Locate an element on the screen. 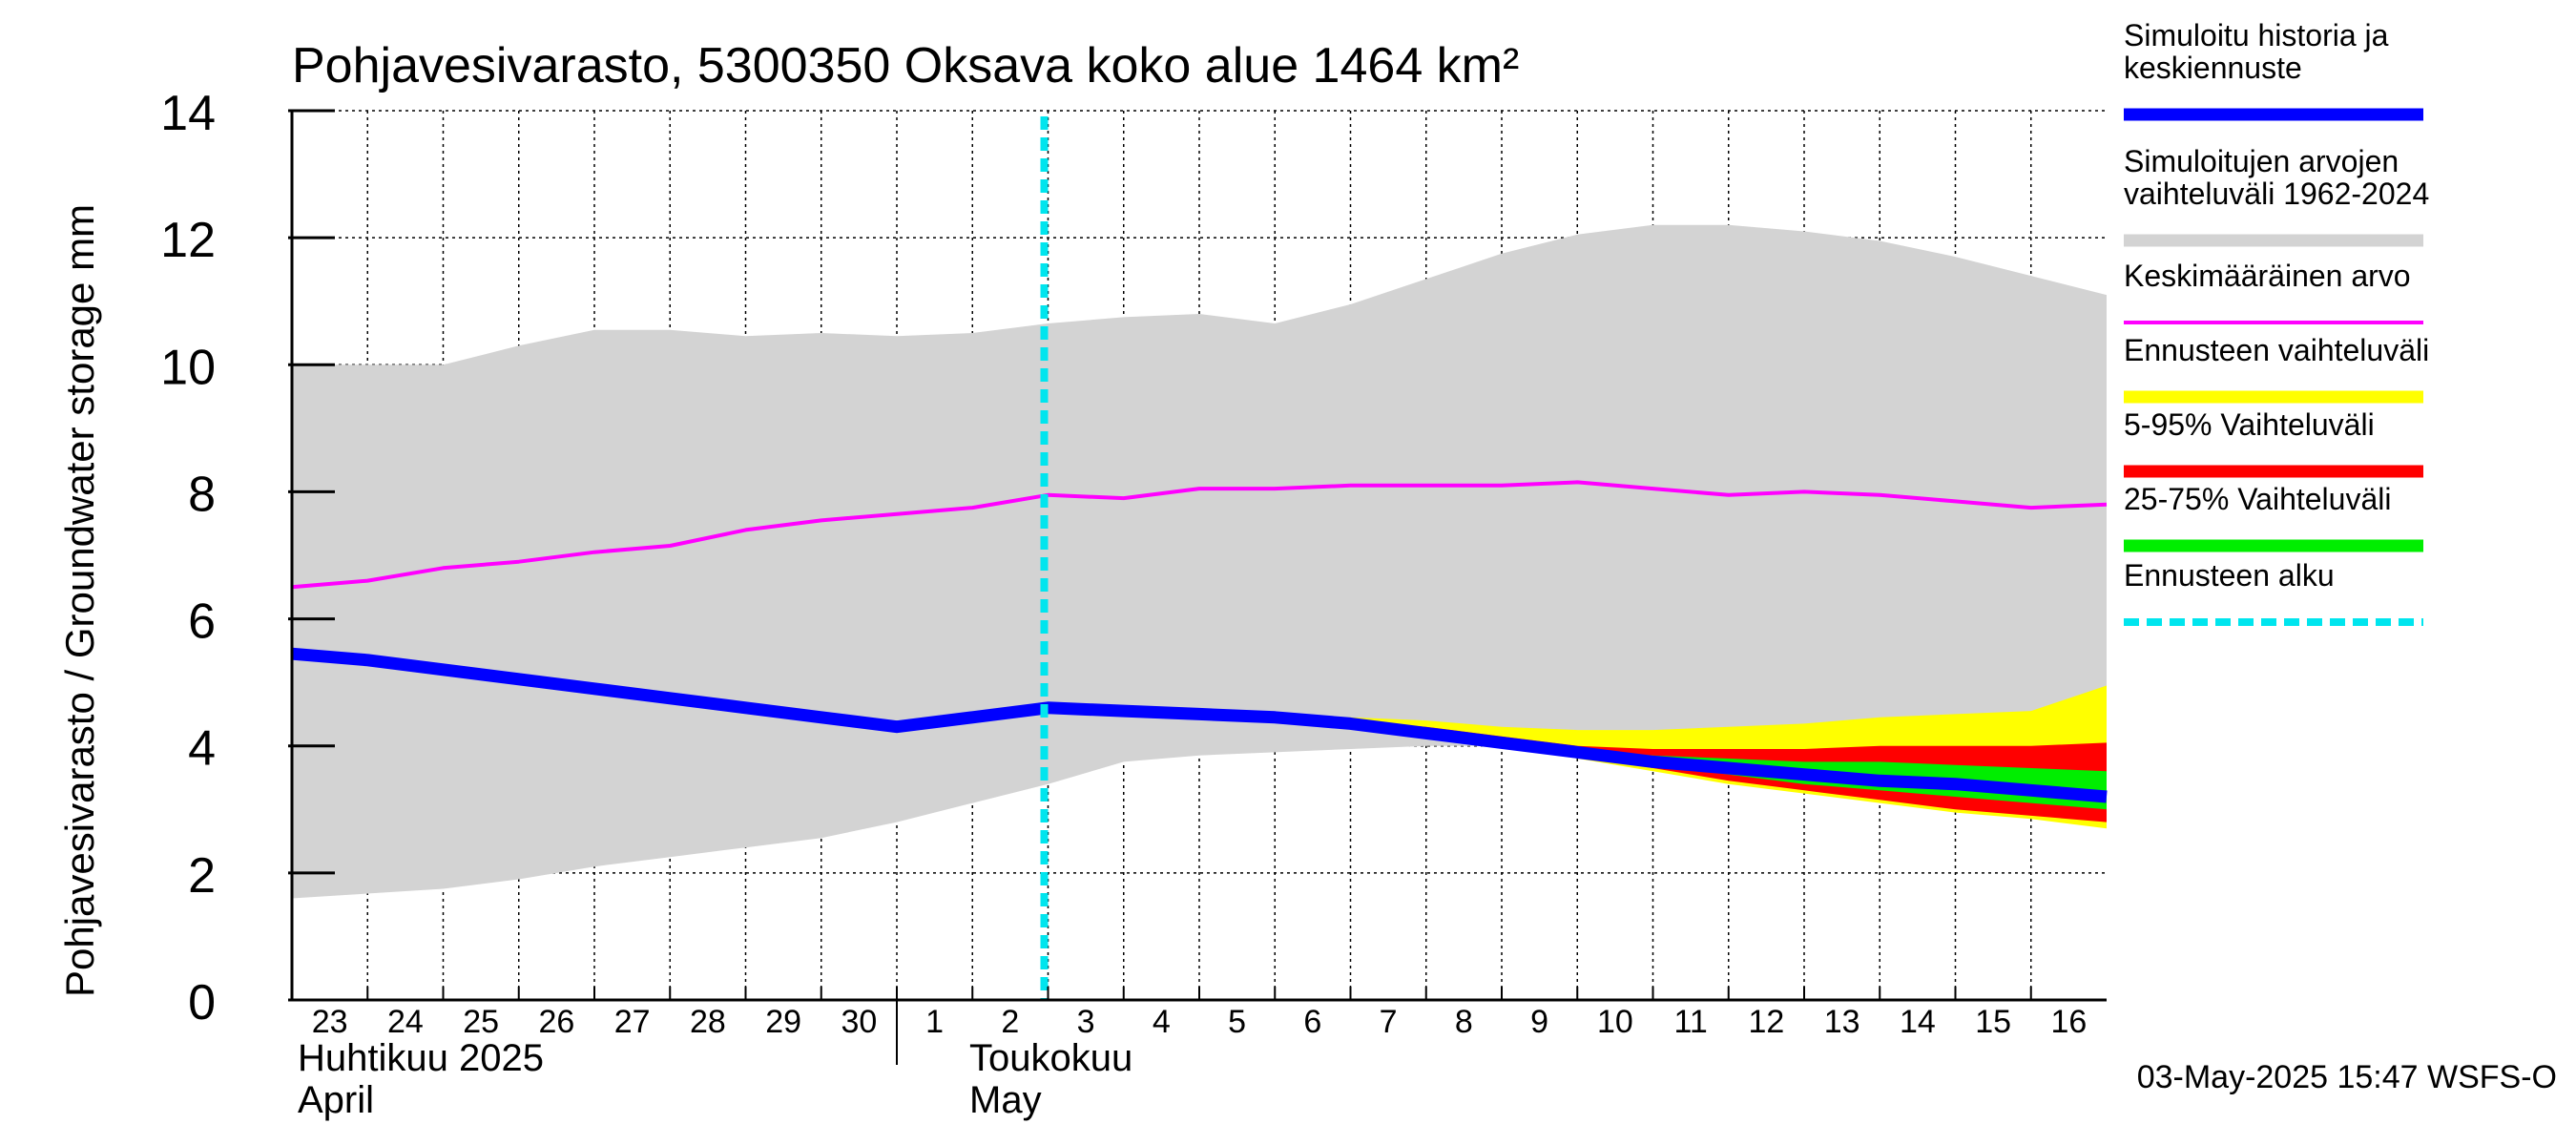 The image size is (2576, 1145). legend-label: Ennusteen alku is located at coordinates (2229, 575).